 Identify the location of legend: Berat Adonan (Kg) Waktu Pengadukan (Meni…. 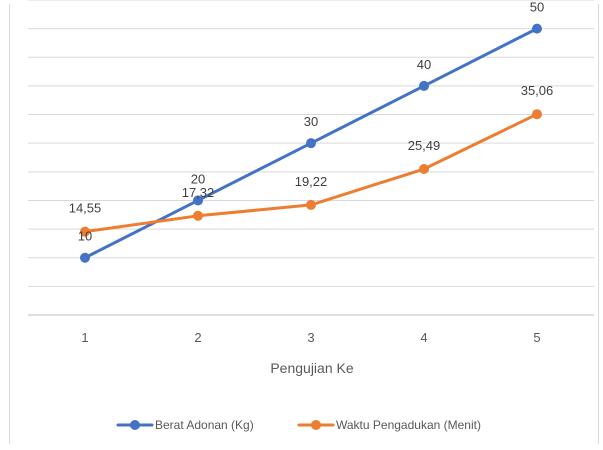
(298, 425).